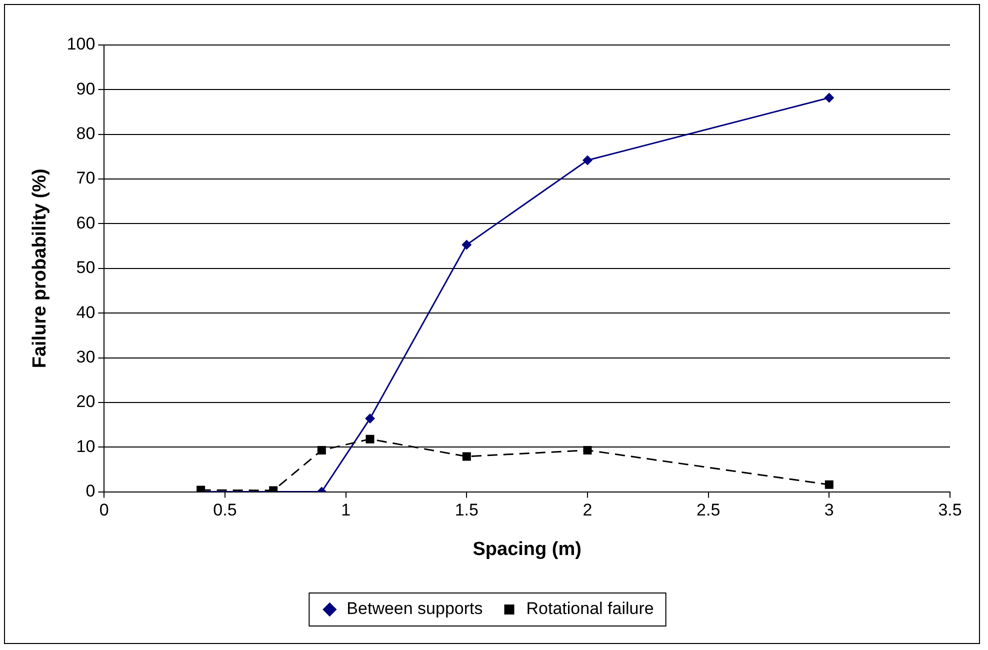  Describe the element at coordinates (414, 608) in the screenshot. I see `legend-label: Between supports` at that location.